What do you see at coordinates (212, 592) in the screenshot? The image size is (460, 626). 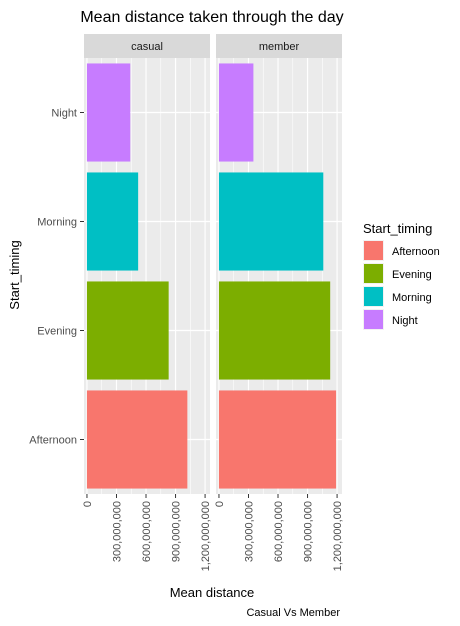 I see `x-axis-title: Mean distance` at bounding box center [212, 592].